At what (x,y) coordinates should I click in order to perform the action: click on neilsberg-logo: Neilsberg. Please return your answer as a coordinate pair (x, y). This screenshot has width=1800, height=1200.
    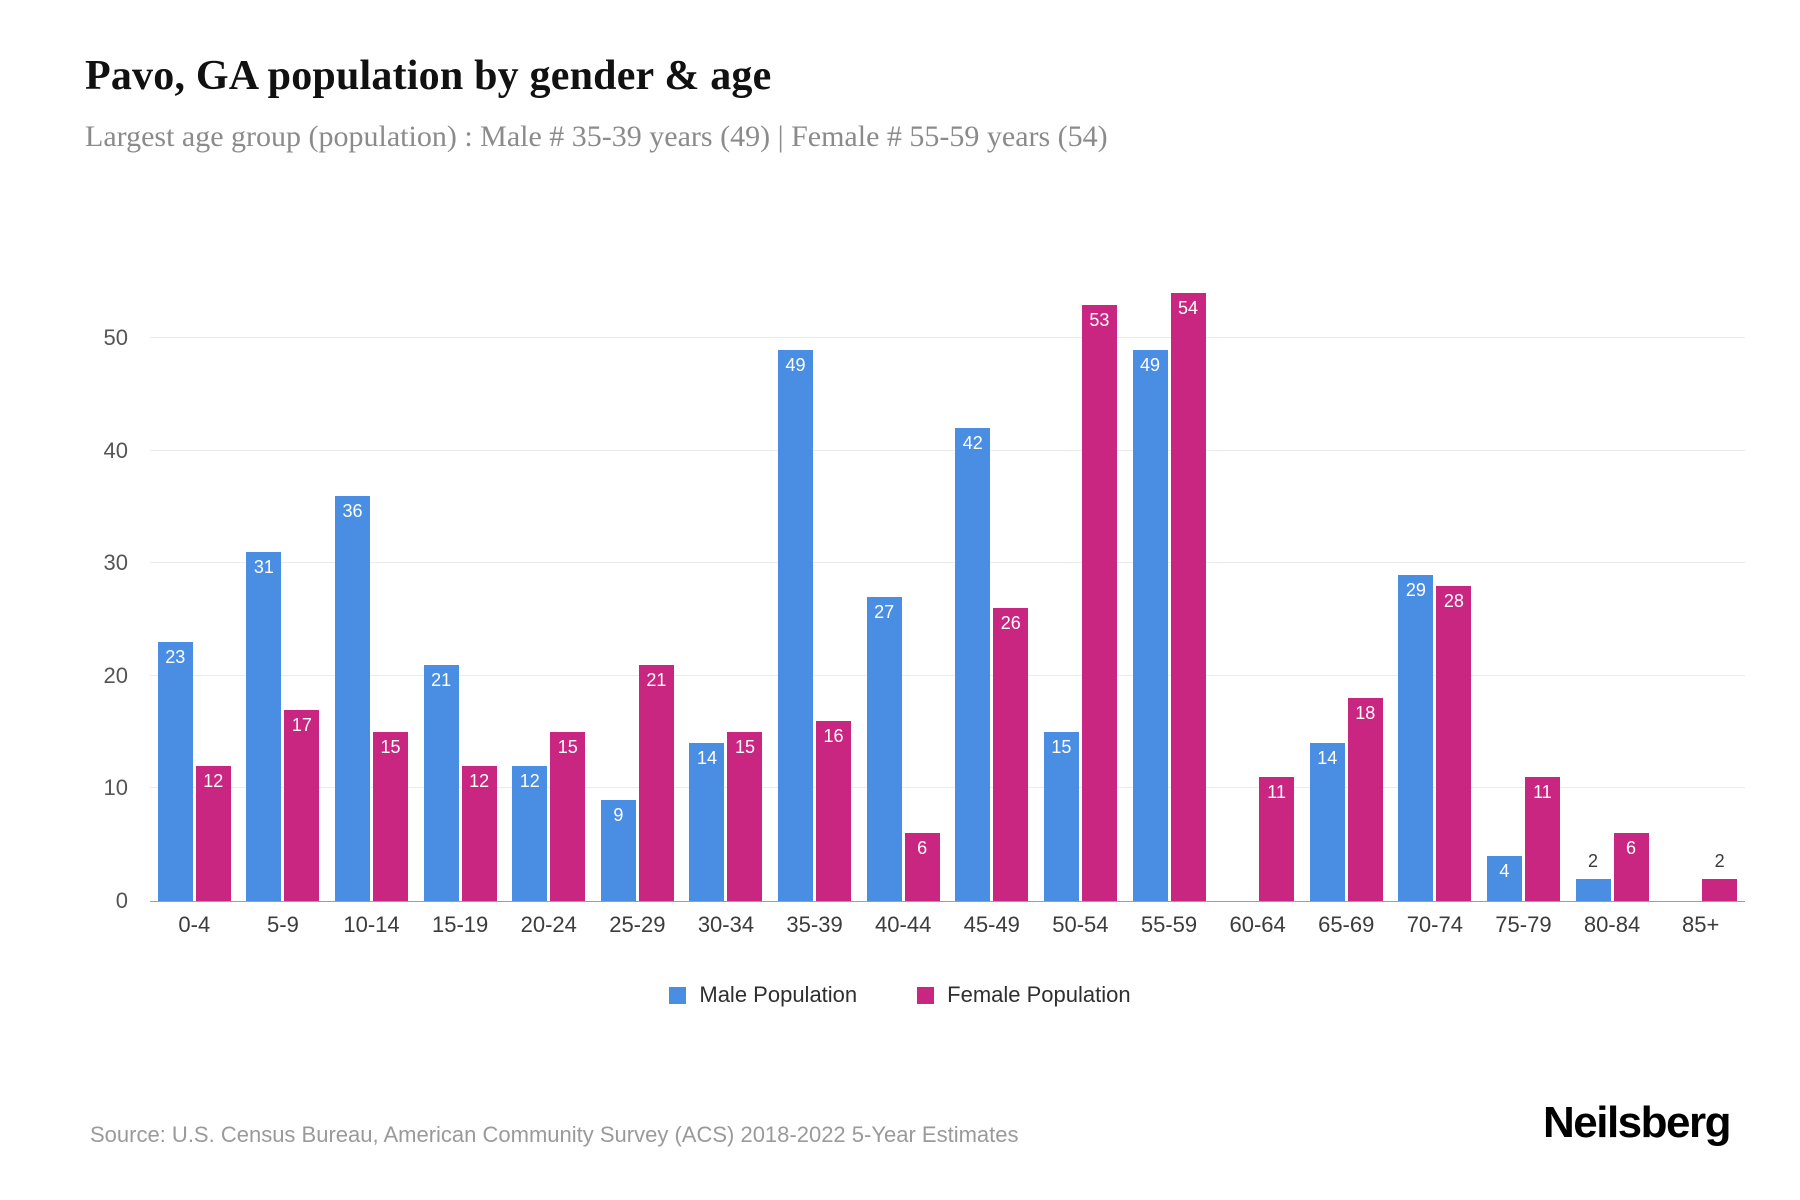
    Looking at the image, I should click on (1637, 1122).